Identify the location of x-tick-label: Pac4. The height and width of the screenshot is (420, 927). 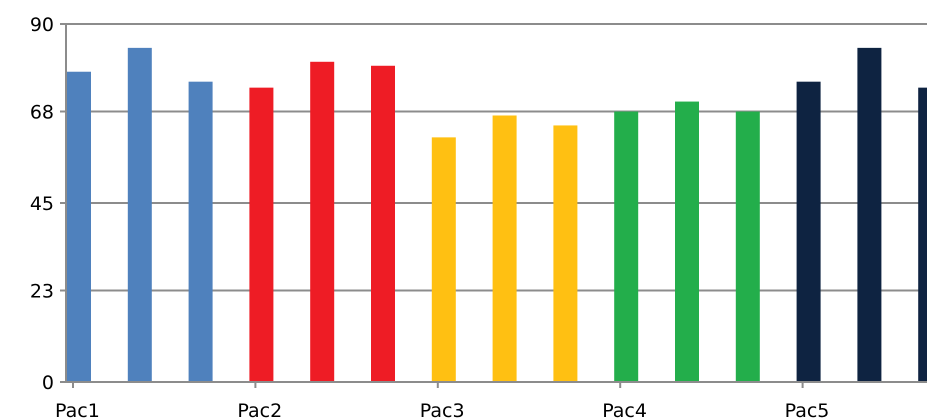
(624, 410).